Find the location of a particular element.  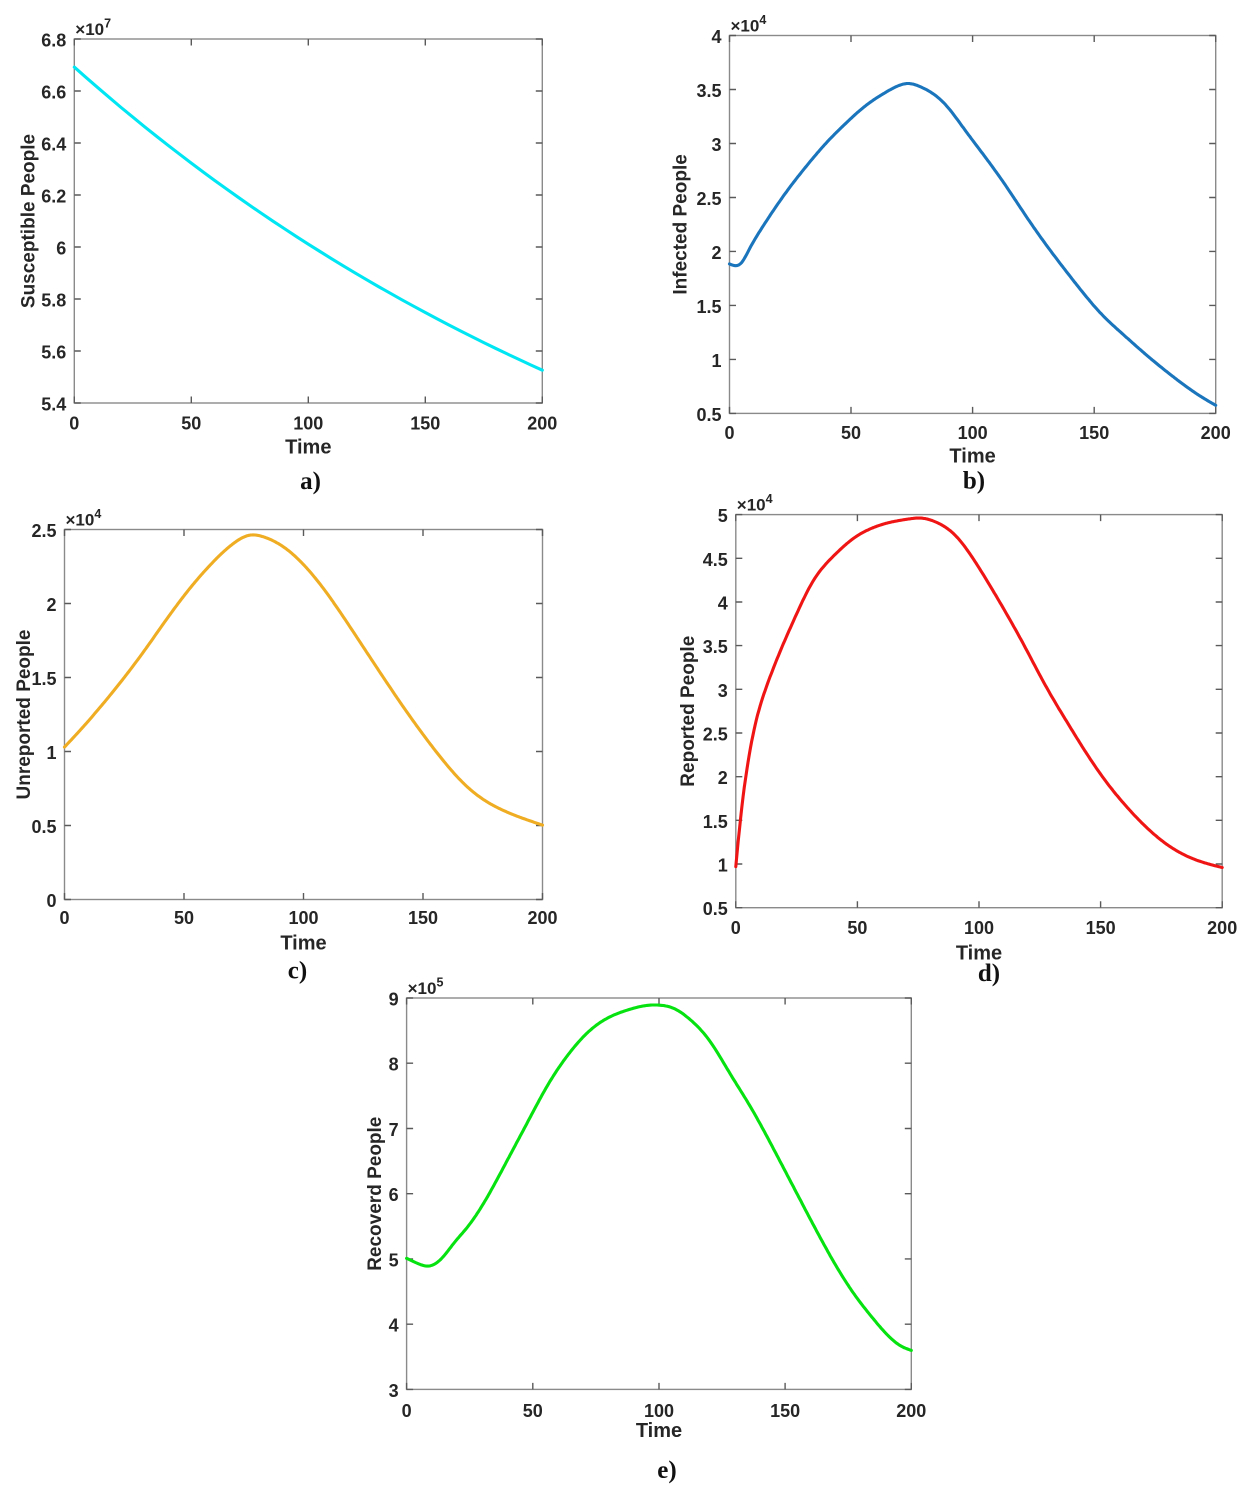

svg-text: 7 is located at coordinates (394, 1130).